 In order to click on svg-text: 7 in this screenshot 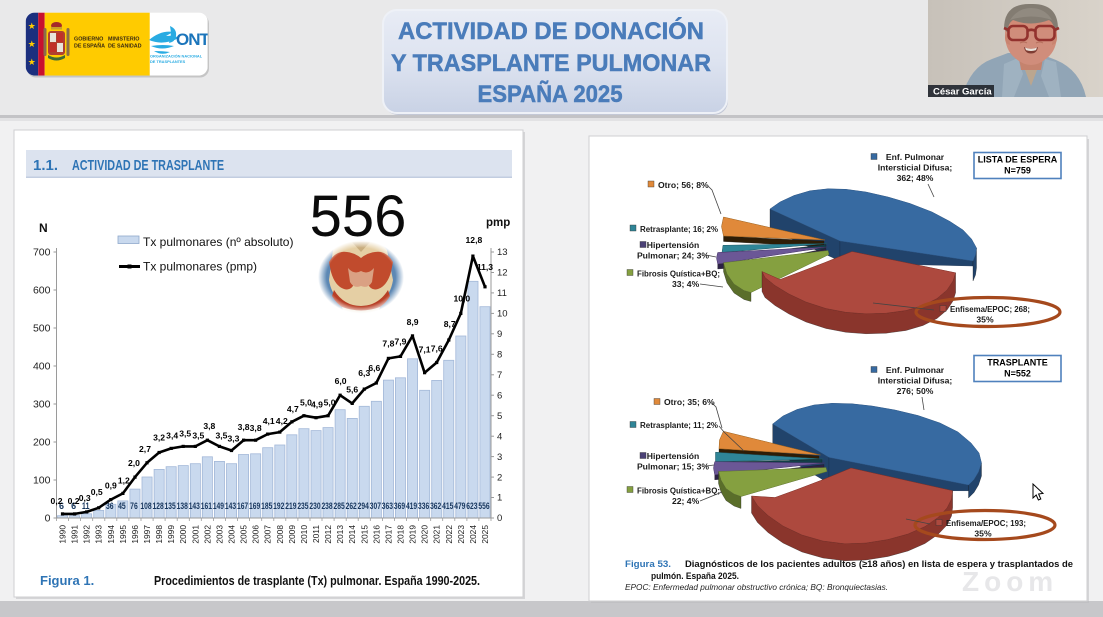, I will do `click(499, 375)`.